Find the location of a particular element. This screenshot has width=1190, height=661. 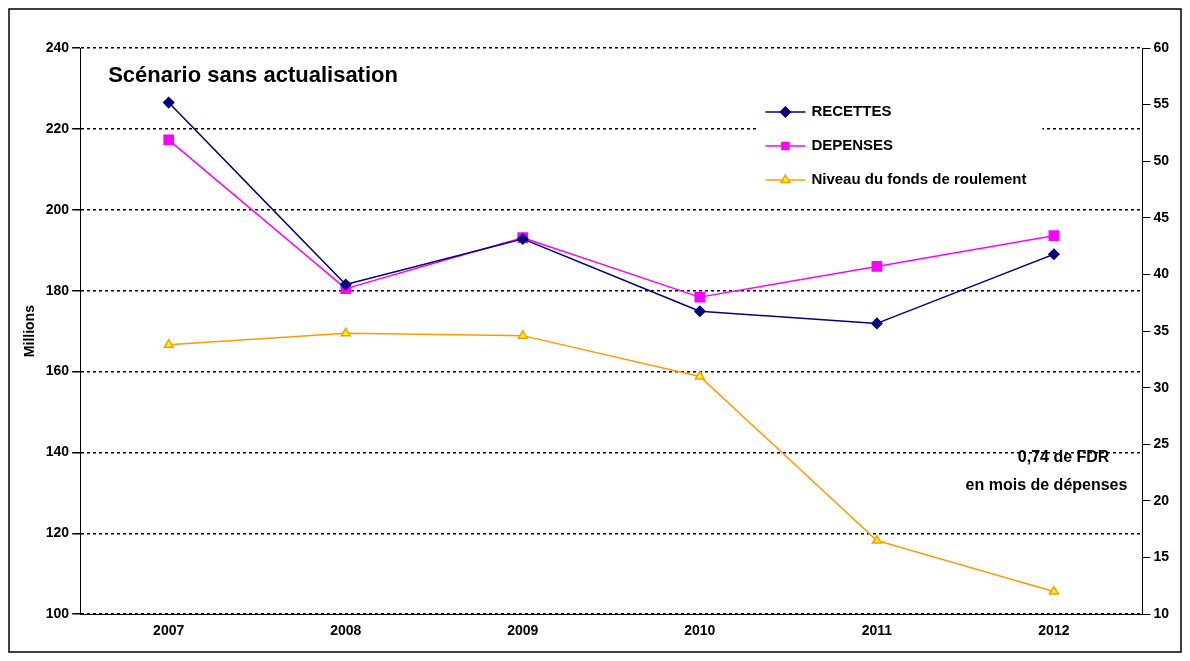

y-tick-label: 220 is located at coordinates (57, 127).